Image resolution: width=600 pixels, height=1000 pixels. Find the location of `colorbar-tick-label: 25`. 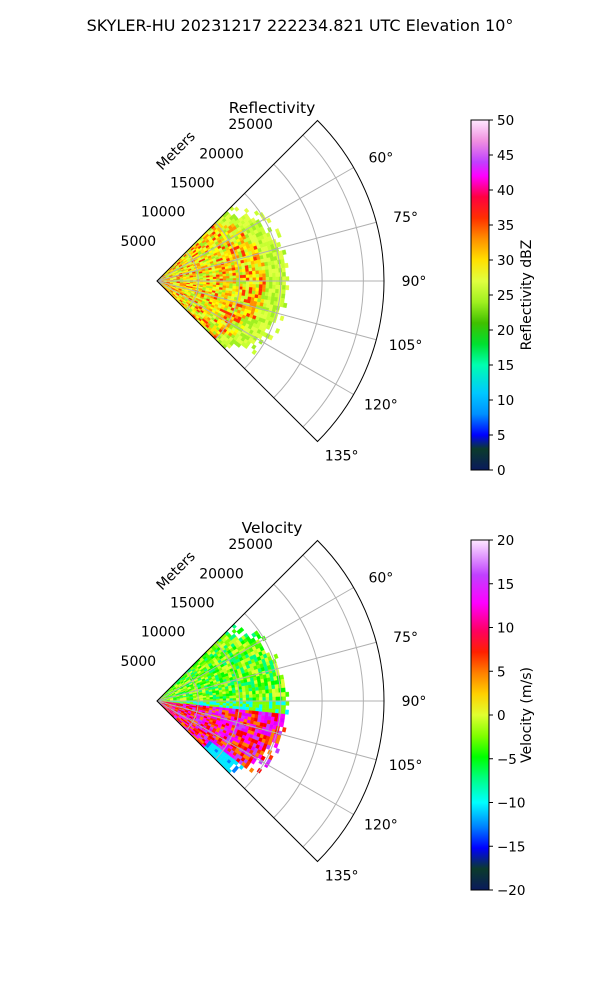

colorbar-tick-label: 25 is located at coordinates (505, 296).